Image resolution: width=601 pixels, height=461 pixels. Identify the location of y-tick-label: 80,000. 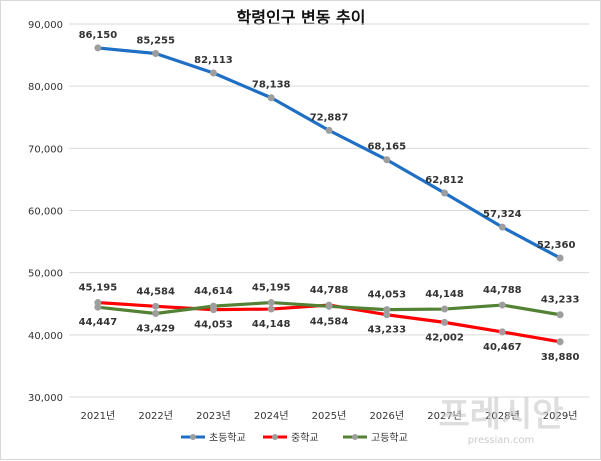
(45, 87).